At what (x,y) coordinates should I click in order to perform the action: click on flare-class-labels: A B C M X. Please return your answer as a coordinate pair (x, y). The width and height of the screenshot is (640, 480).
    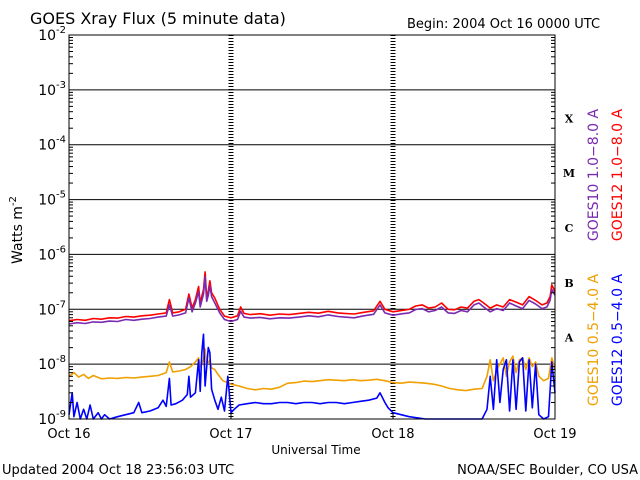
    Looking at the image, I should click on (569, 228).